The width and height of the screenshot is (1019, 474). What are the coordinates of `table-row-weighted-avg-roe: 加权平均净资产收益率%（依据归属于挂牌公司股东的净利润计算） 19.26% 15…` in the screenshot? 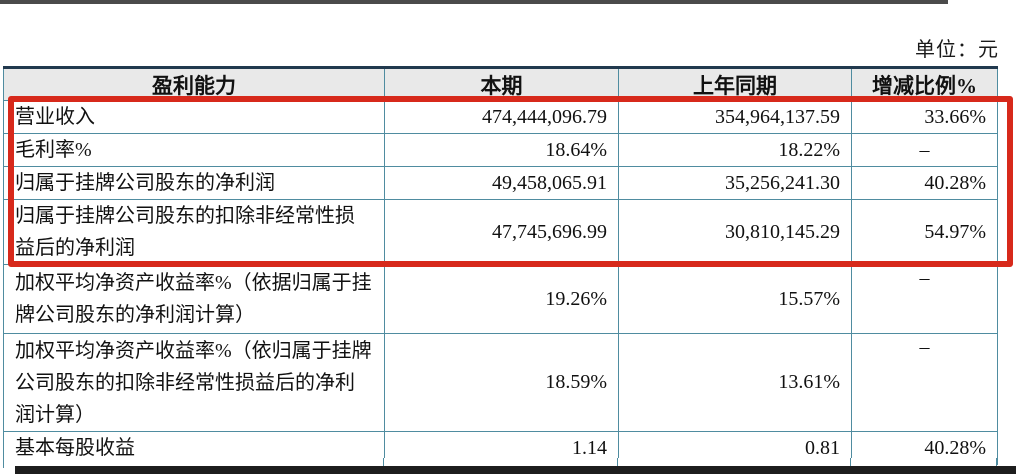 It's located at (500, 299).